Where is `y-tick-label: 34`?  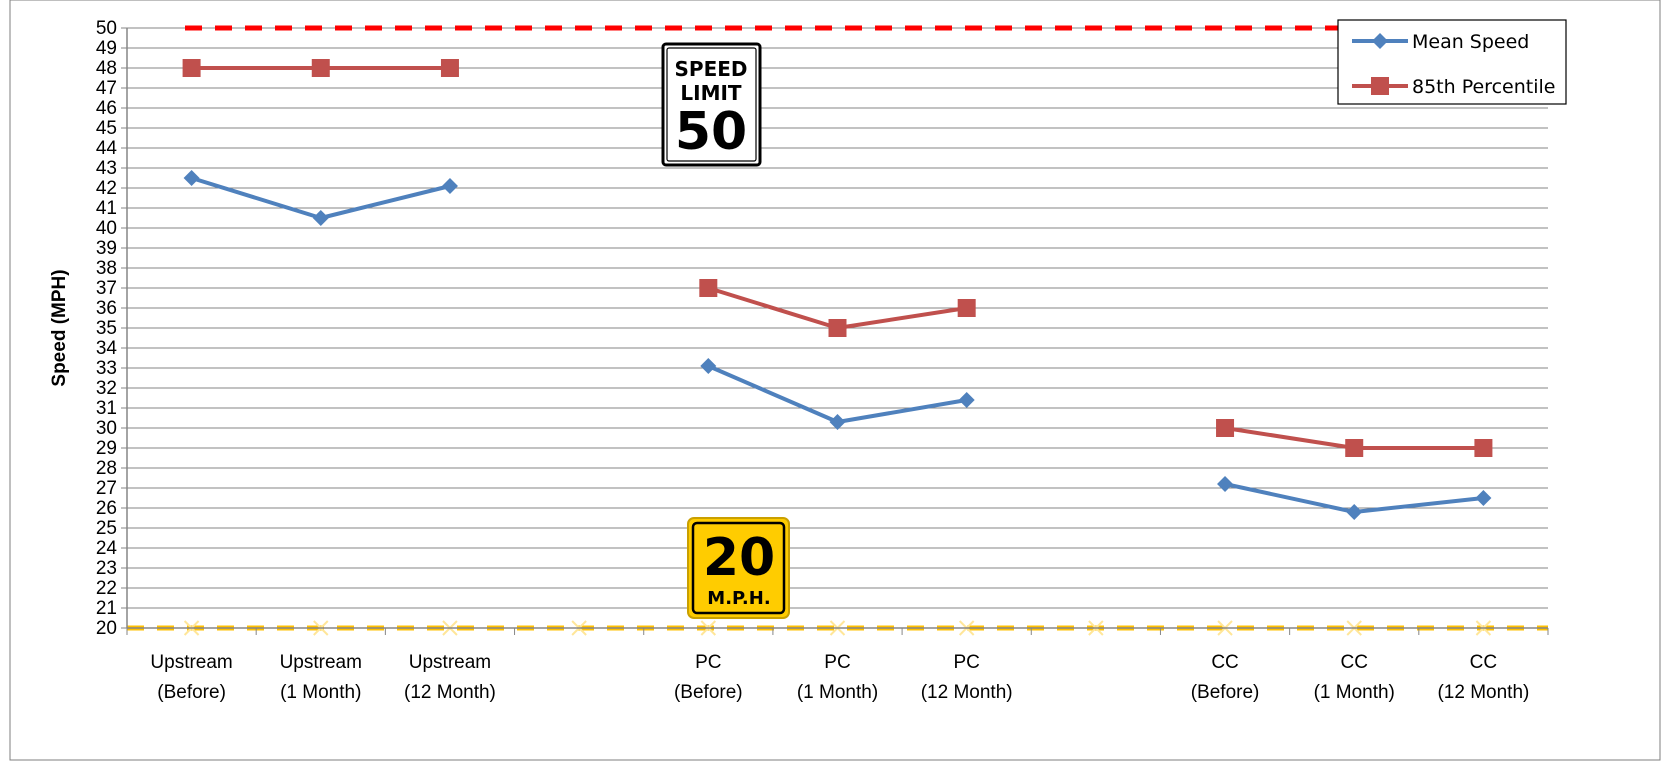
y-tick-label: 34 is located at coordinates (107, 348).